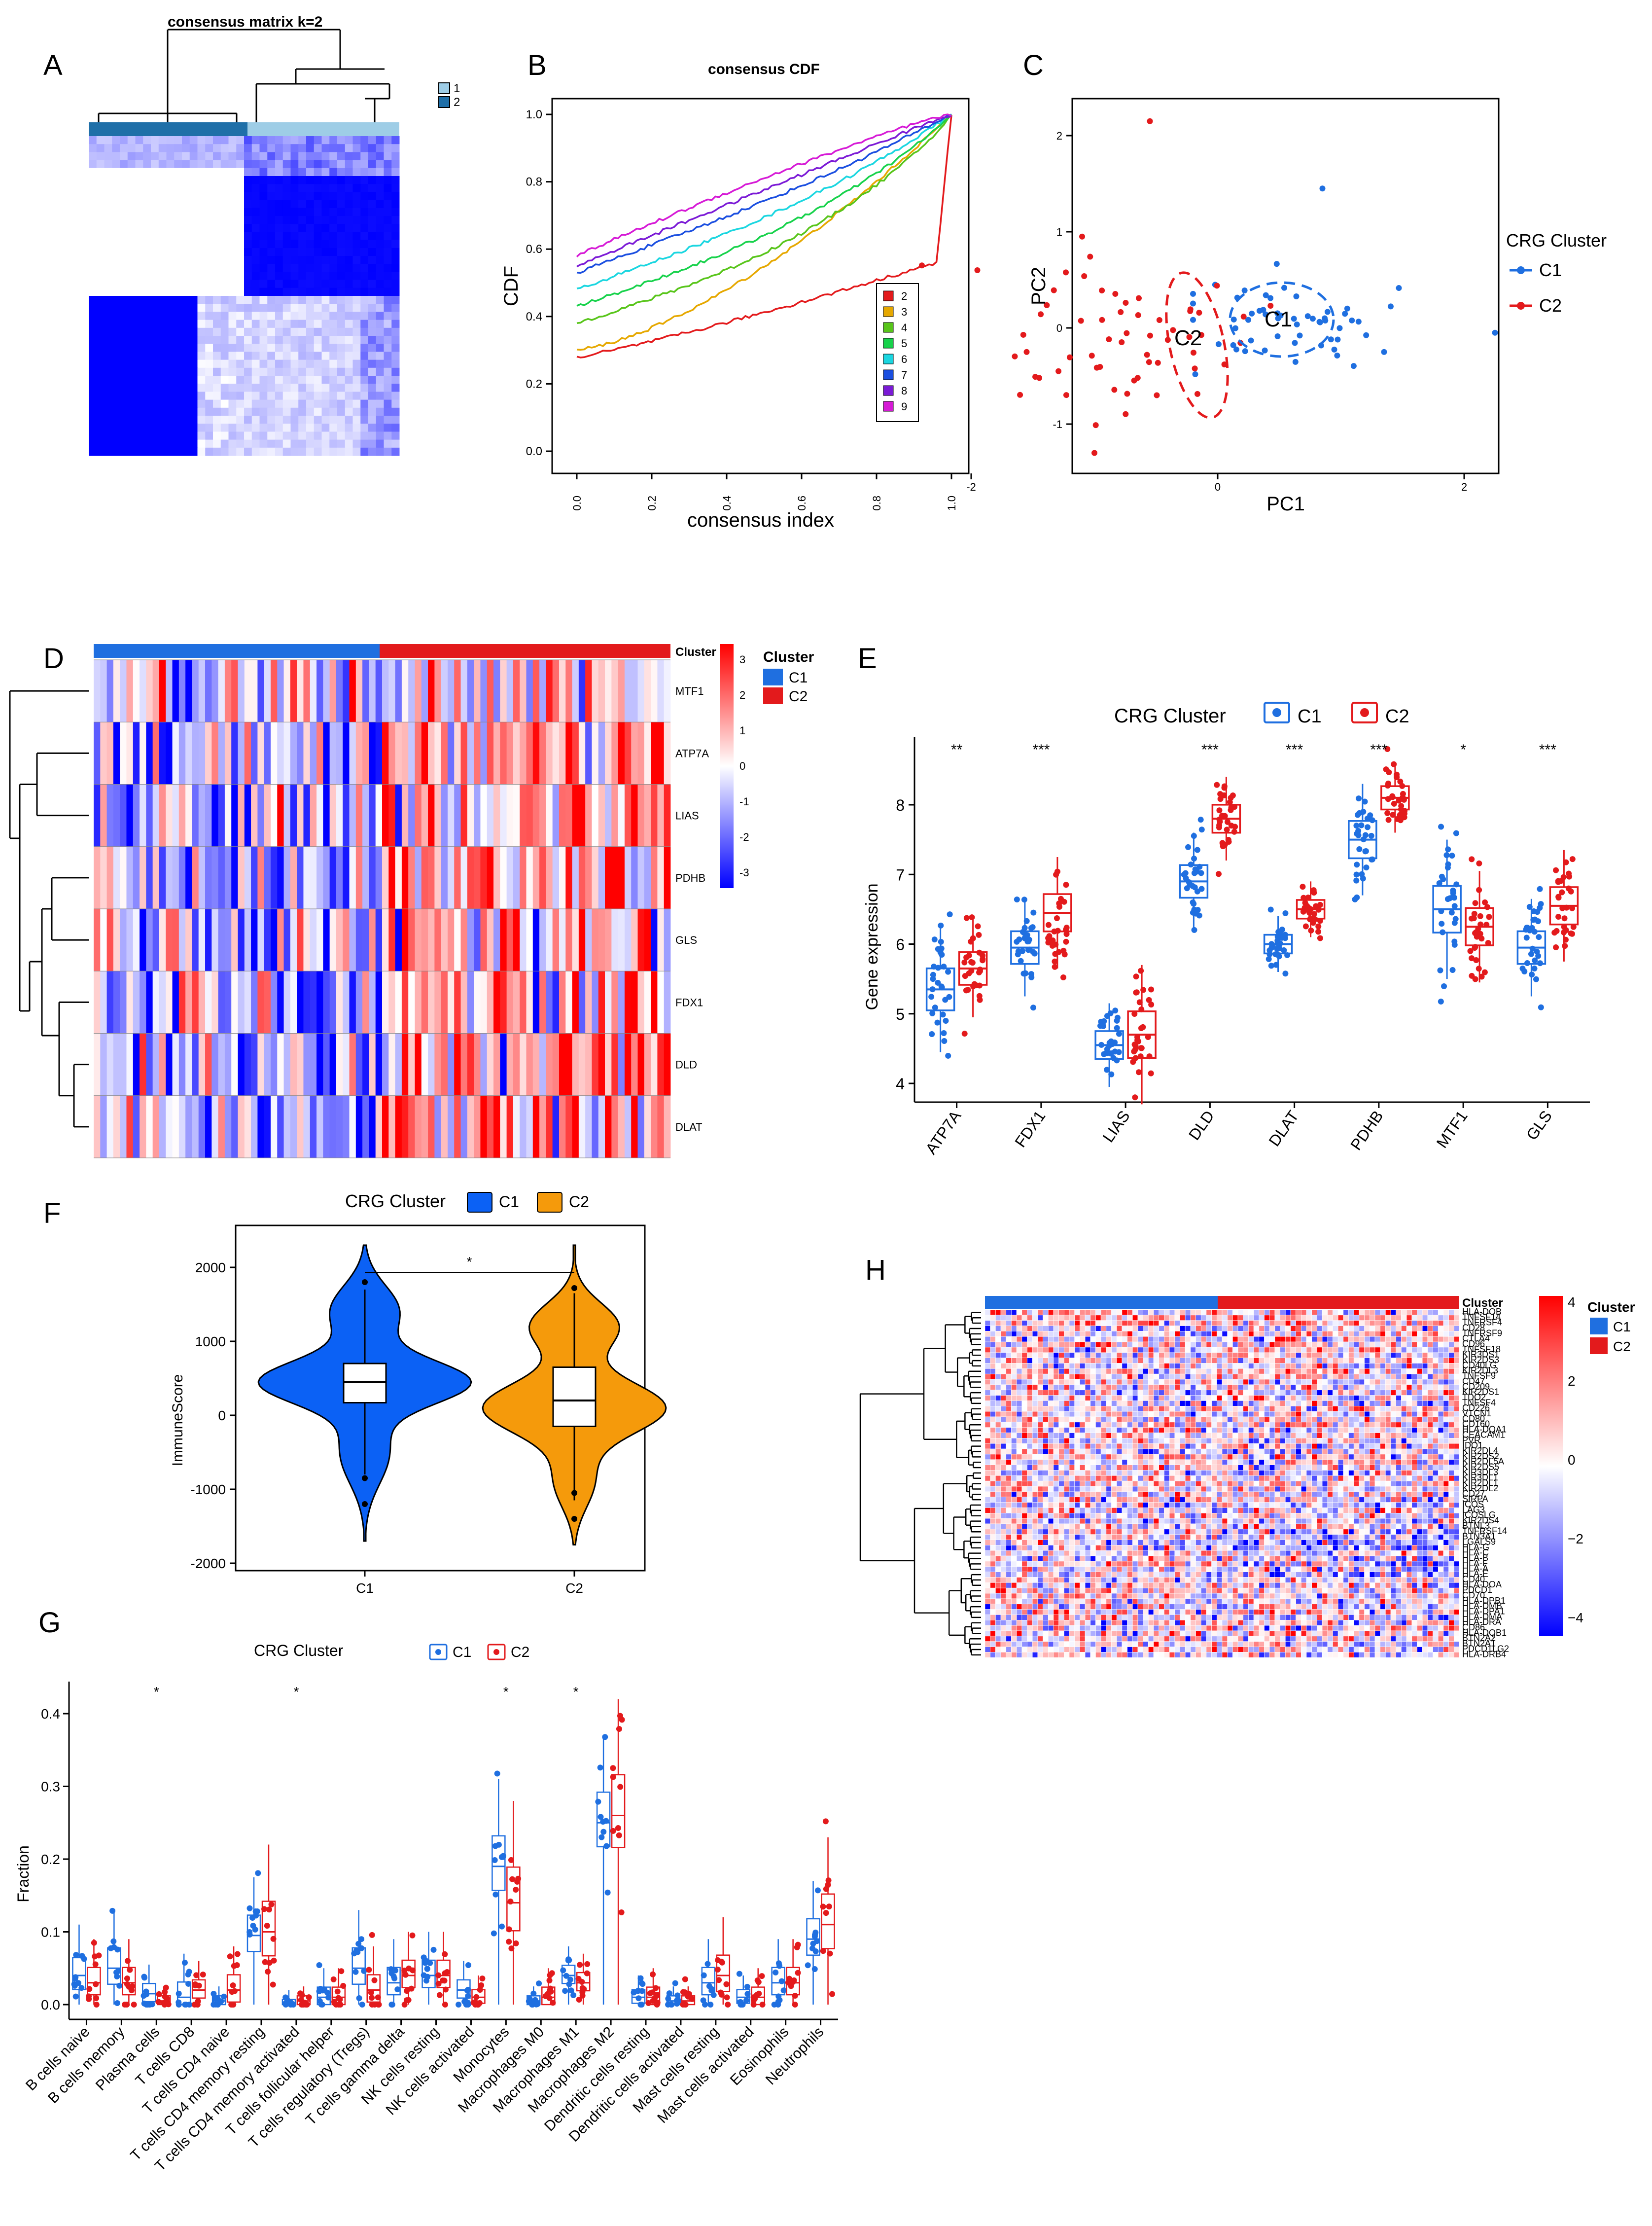 The height and width of the screenshot is (2226, 1652). I want to click on gene-label: PDHB, so click(690, 878).